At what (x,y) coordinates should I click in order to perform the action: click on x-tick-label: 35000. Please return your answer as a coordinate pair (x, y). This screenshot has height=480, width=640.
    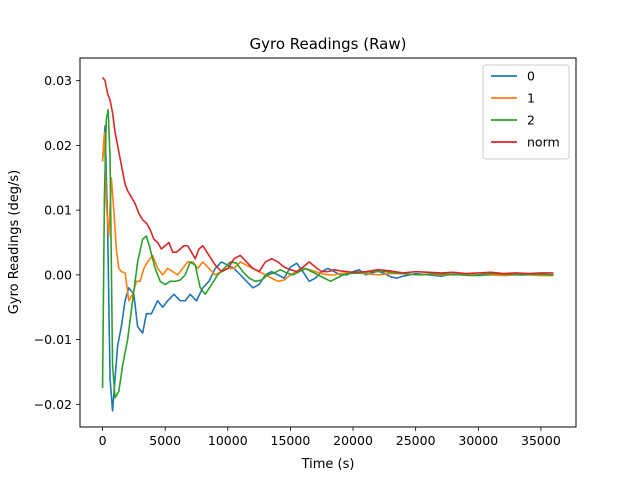
    Looking at the image, I should click on (541, 440).